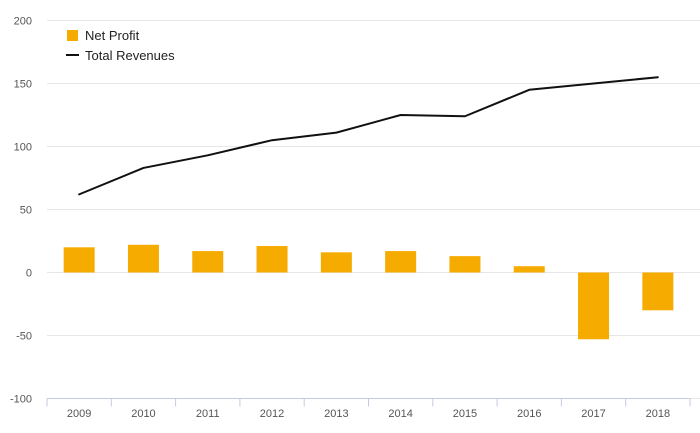  I want to click on legend-label-net-profit: Net Profit, so click(112, 35).